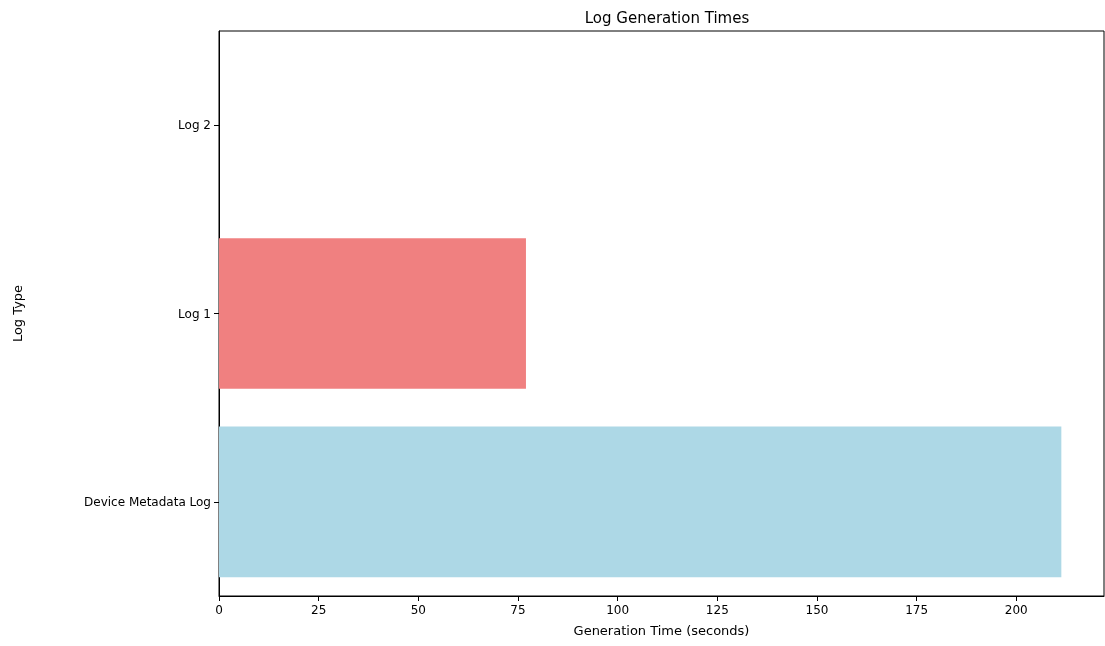 The image size is (1105, 646). I want to click on x-tick-label: 0, so click(219, 610).